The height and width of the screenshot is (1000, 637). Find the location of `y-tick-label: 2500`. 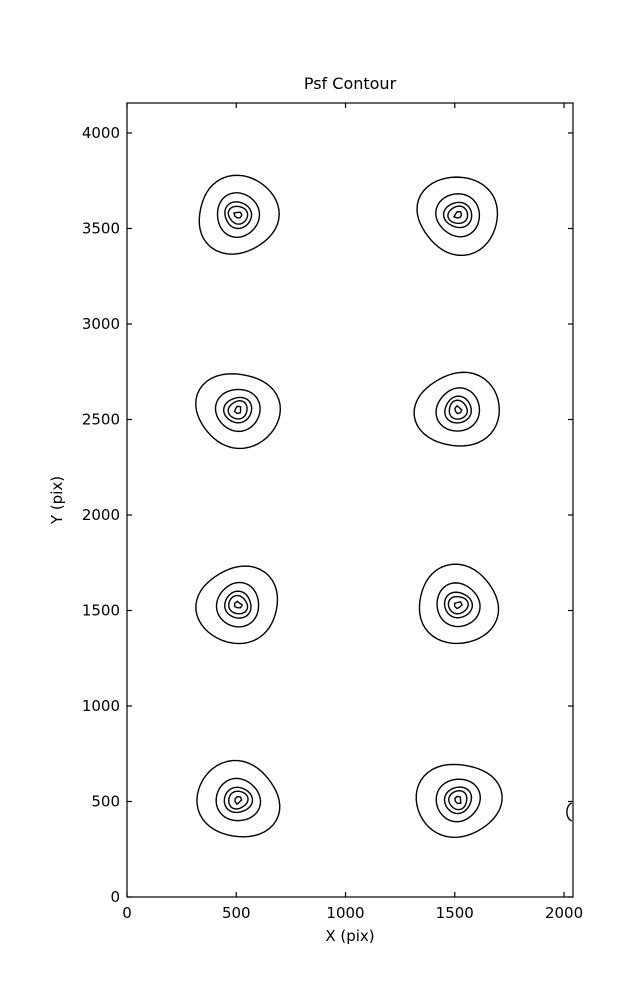

y-tick-label: 2500 is located at coordinates (101, 419).